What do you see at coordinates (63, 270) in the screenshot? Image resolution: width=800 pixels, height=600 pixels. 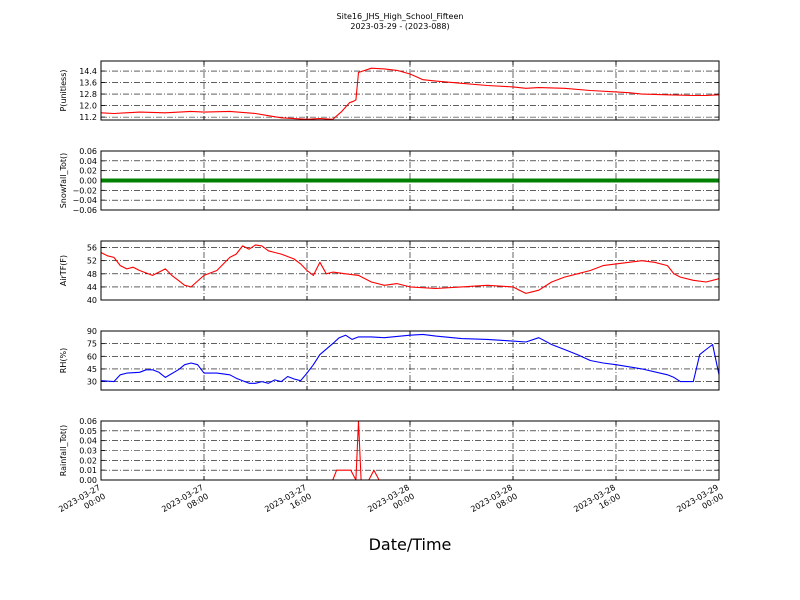 I see `y-axis-label: AirTF(F)` at bounding box center [63, 270].